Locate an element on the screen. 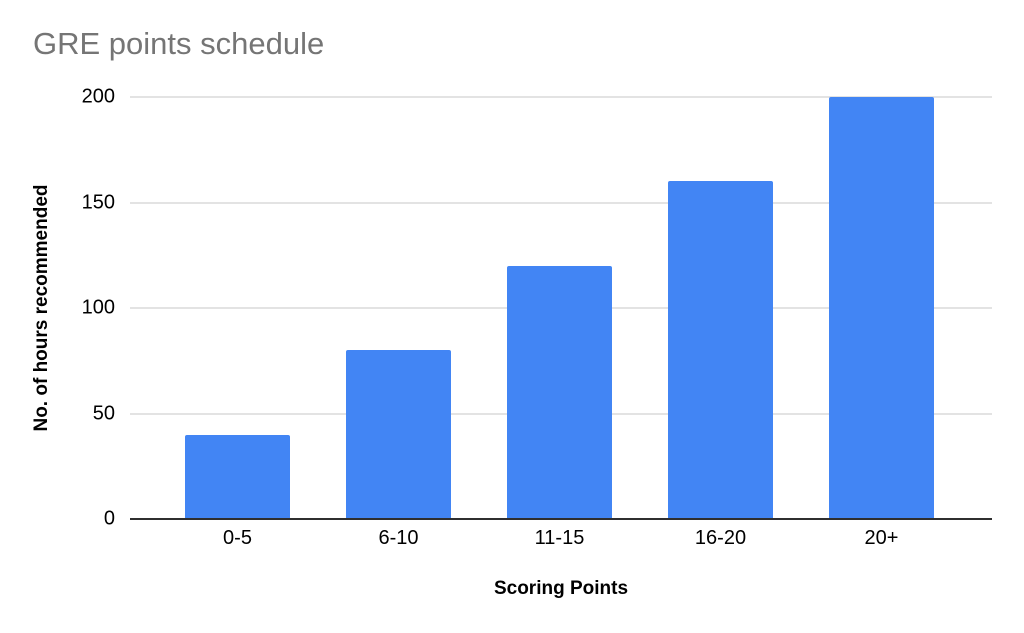  y-tick-labels: 0 50 100 150 200 is located at coordinates (57, 308).